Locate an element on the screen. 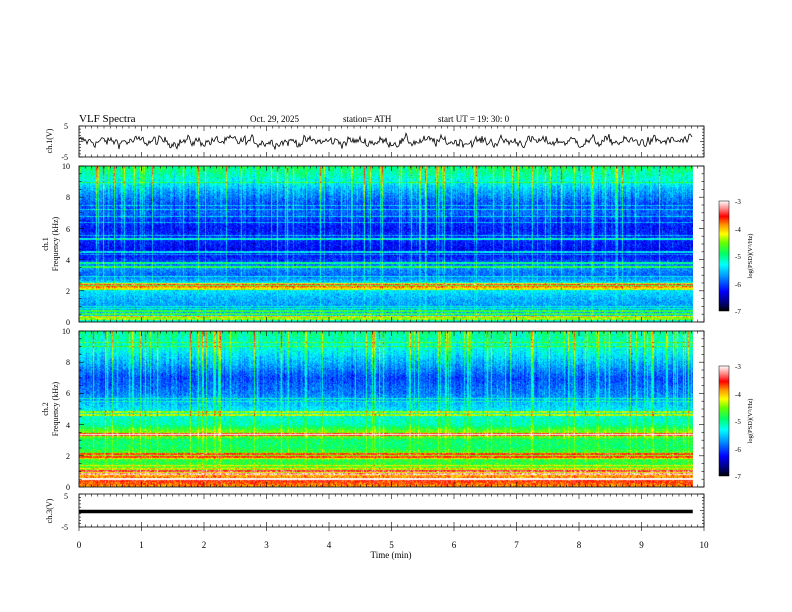 Image resolution: width=792 pixels, height=612 pixels. x-tick-label-4: 4 is located at coordinates (329, 545).